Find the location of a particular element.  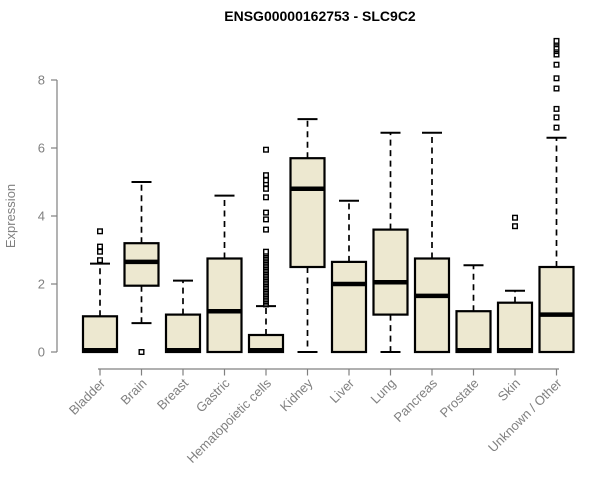

boxplot-brain is located at coordinates (141, 268).